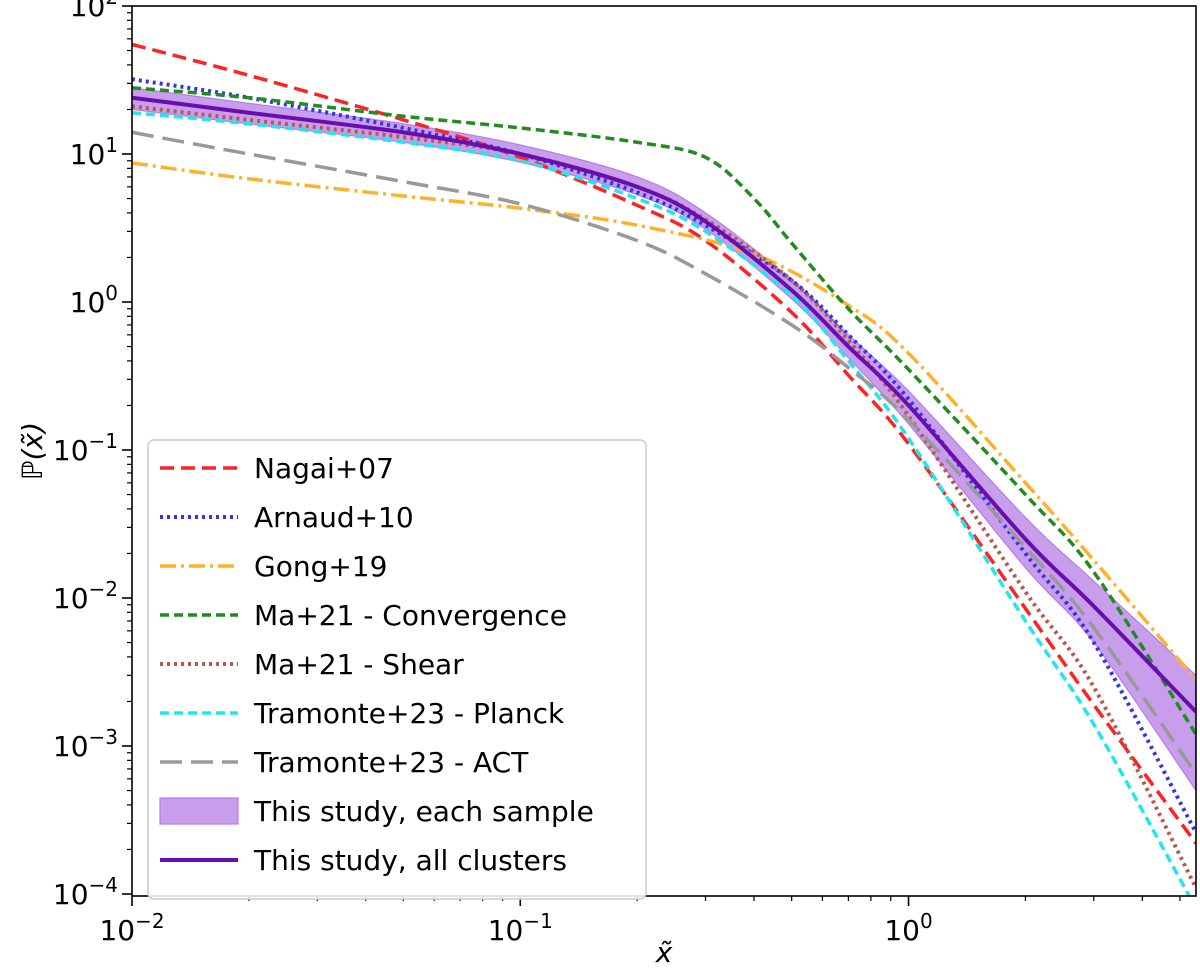 This screenshot has height=975, width=1200. Describe the element at coordinates (410, 615) in the screenshot. I see `legend-label: Ma+21 - Convergence` at that location.